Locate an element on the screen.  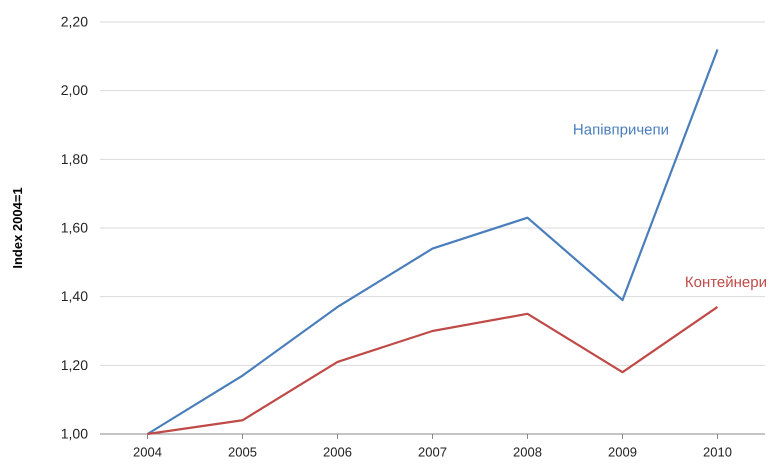
x-tick-label: 2008 is located at coordinates (527, 452).